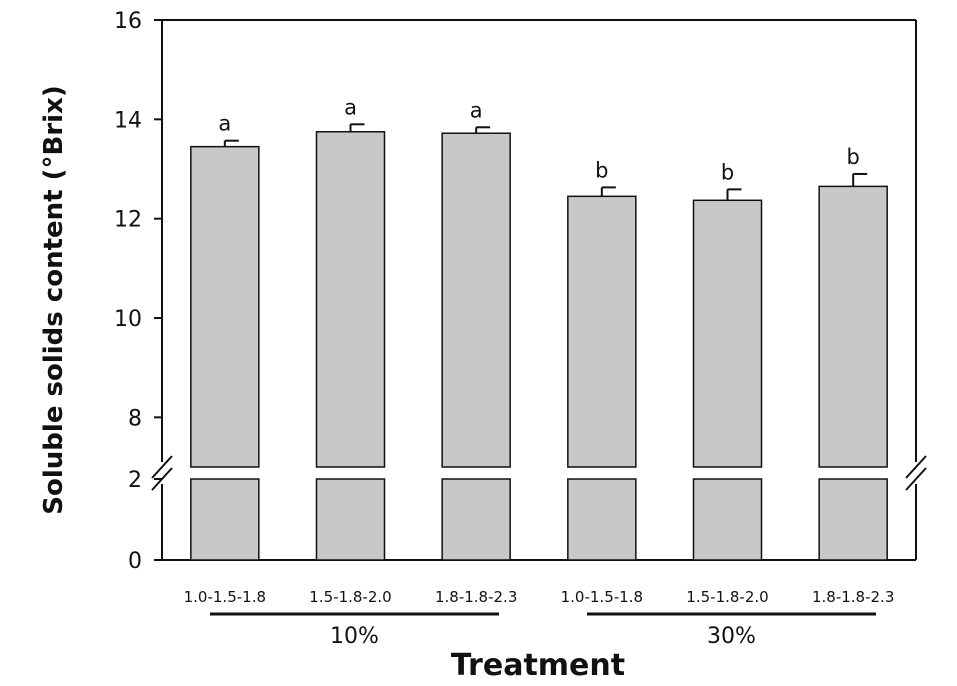 The height and width of the screenshot is (686, 957). What do you see at coordinates (731, 636) in the screenshot?
I see `group-label: 30%` at bounding box center [731, 636].